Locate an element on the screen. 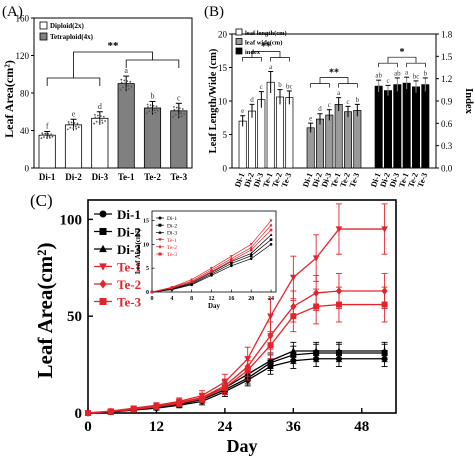  legend-label: Di-1 is located at coordinates (129, 214).